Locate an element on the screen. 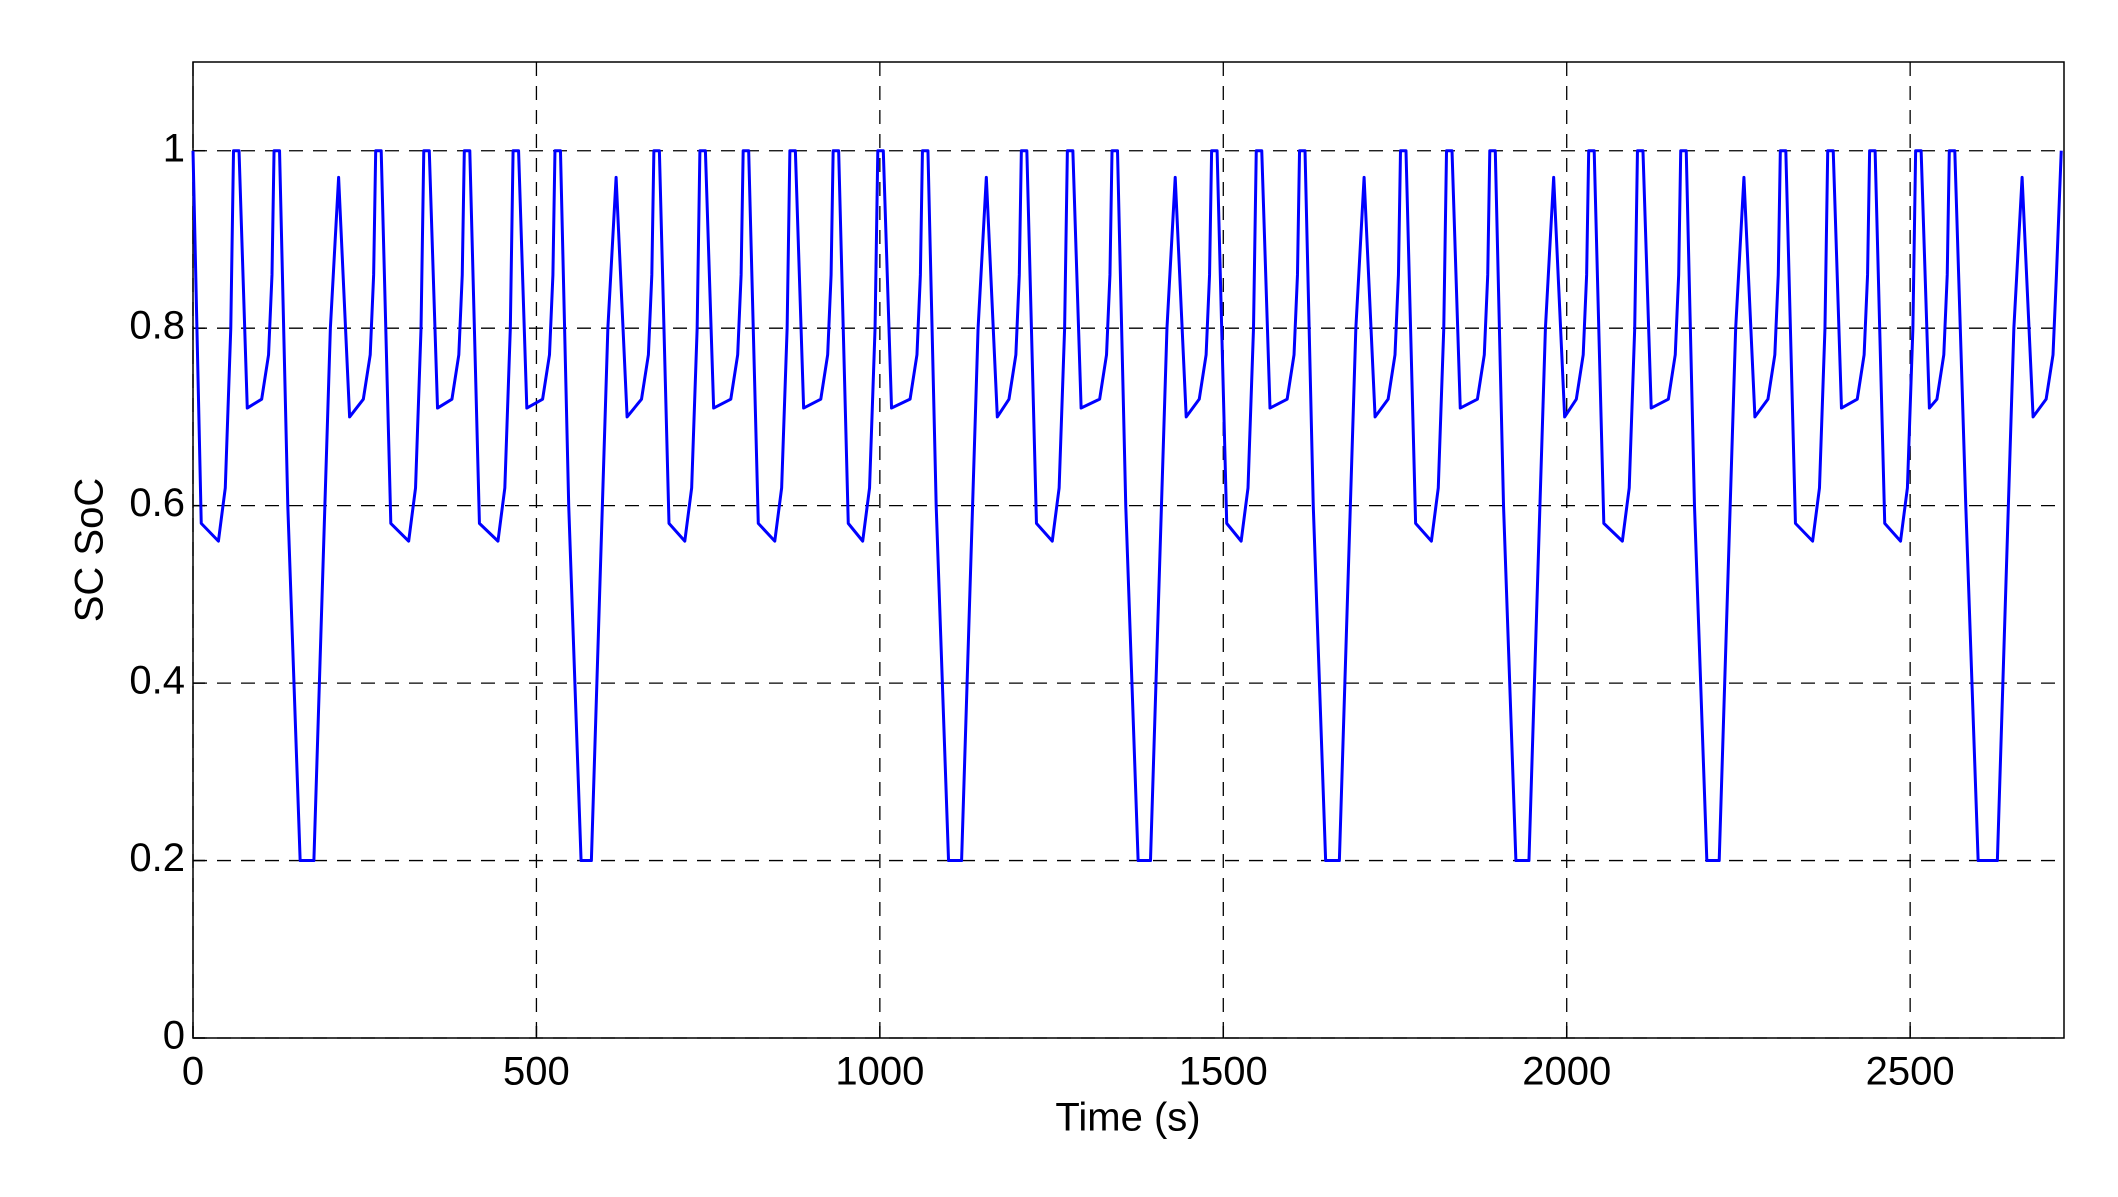  x-tick-label: 1500 is located at coordinates (1223, 1072).